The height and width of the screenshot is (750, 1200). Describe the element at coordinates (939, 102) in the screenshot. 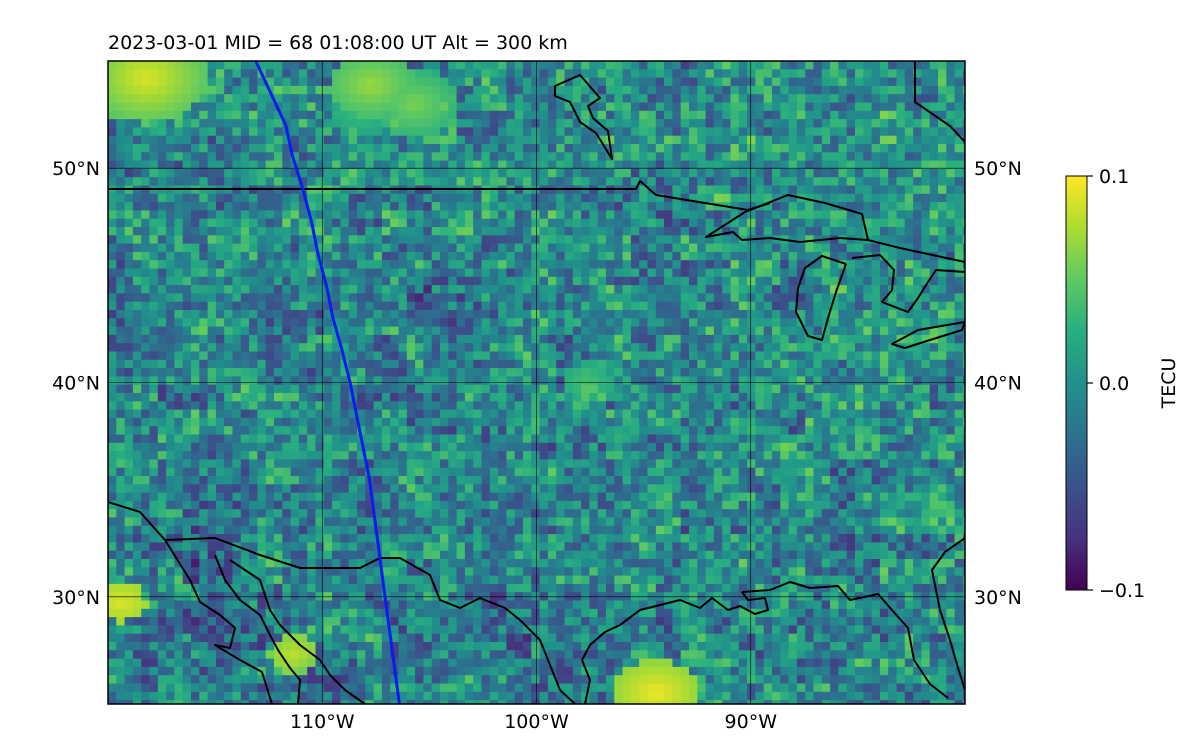

I see `hudson-bay-coast` at that location.